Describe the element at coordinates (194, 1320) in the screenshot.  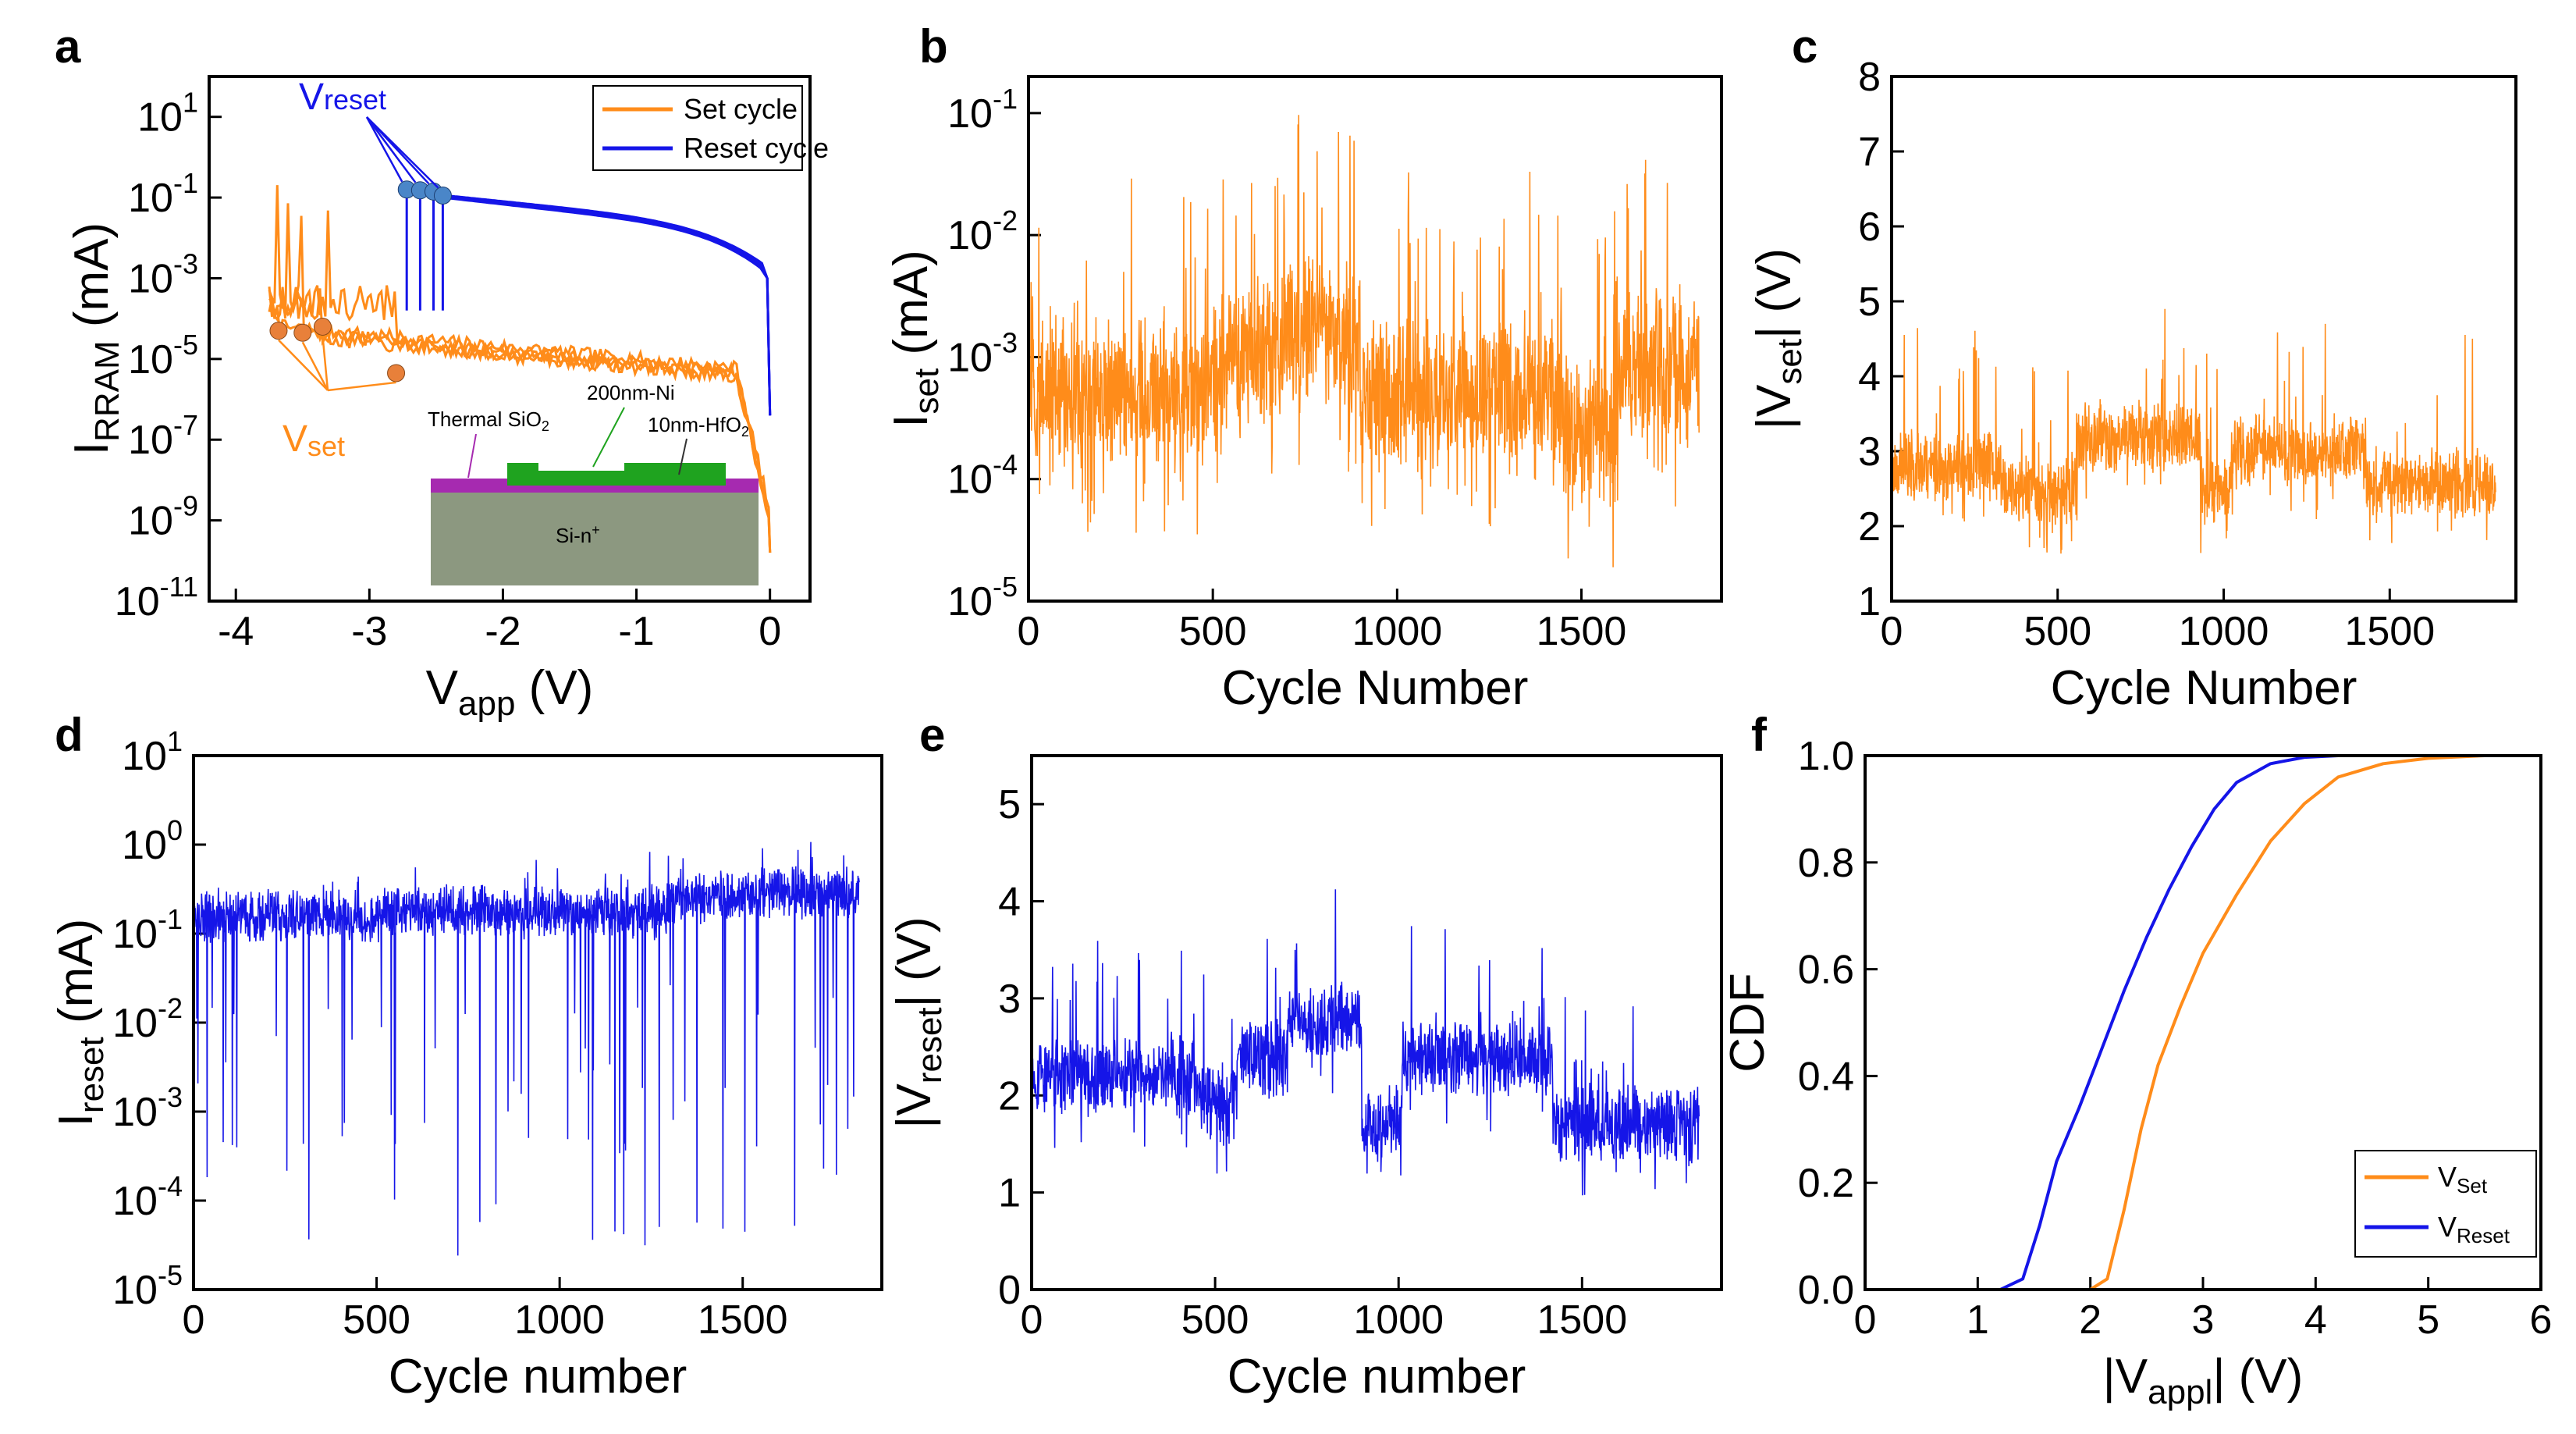
I see `panel-d-xtick-label: 0` at that location.